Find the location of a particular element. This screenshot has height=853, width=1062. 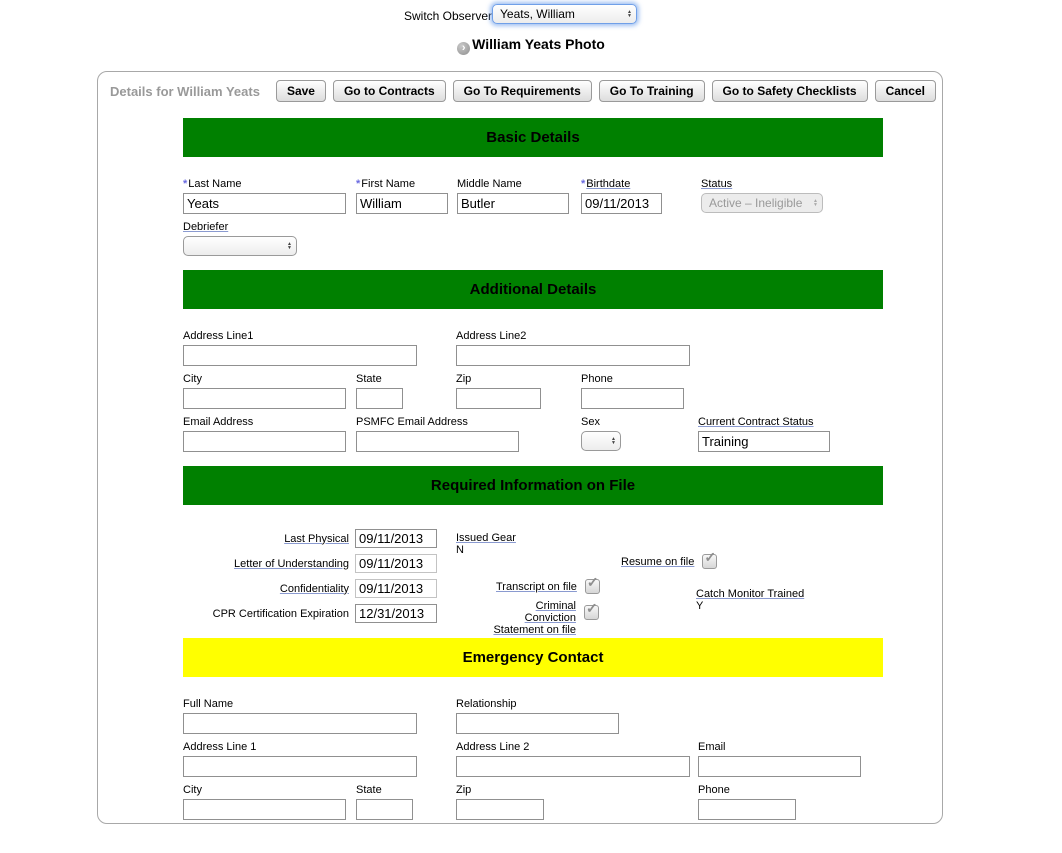

birthdate-input is located at coordinates (621, 203).